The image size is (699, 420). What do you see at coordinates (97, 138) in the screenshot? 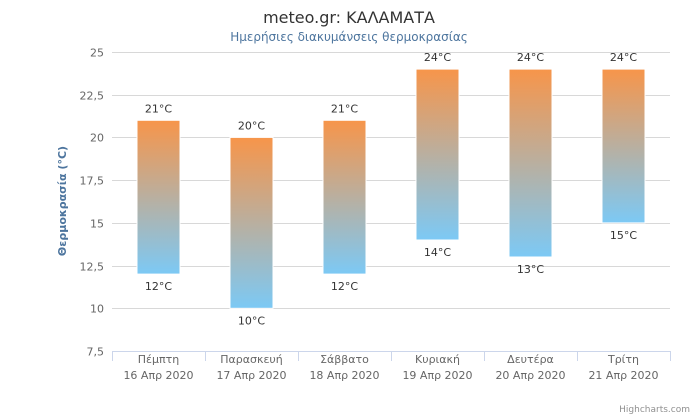
I see `y-tick-label: 20` at bounding box center [97, 138].